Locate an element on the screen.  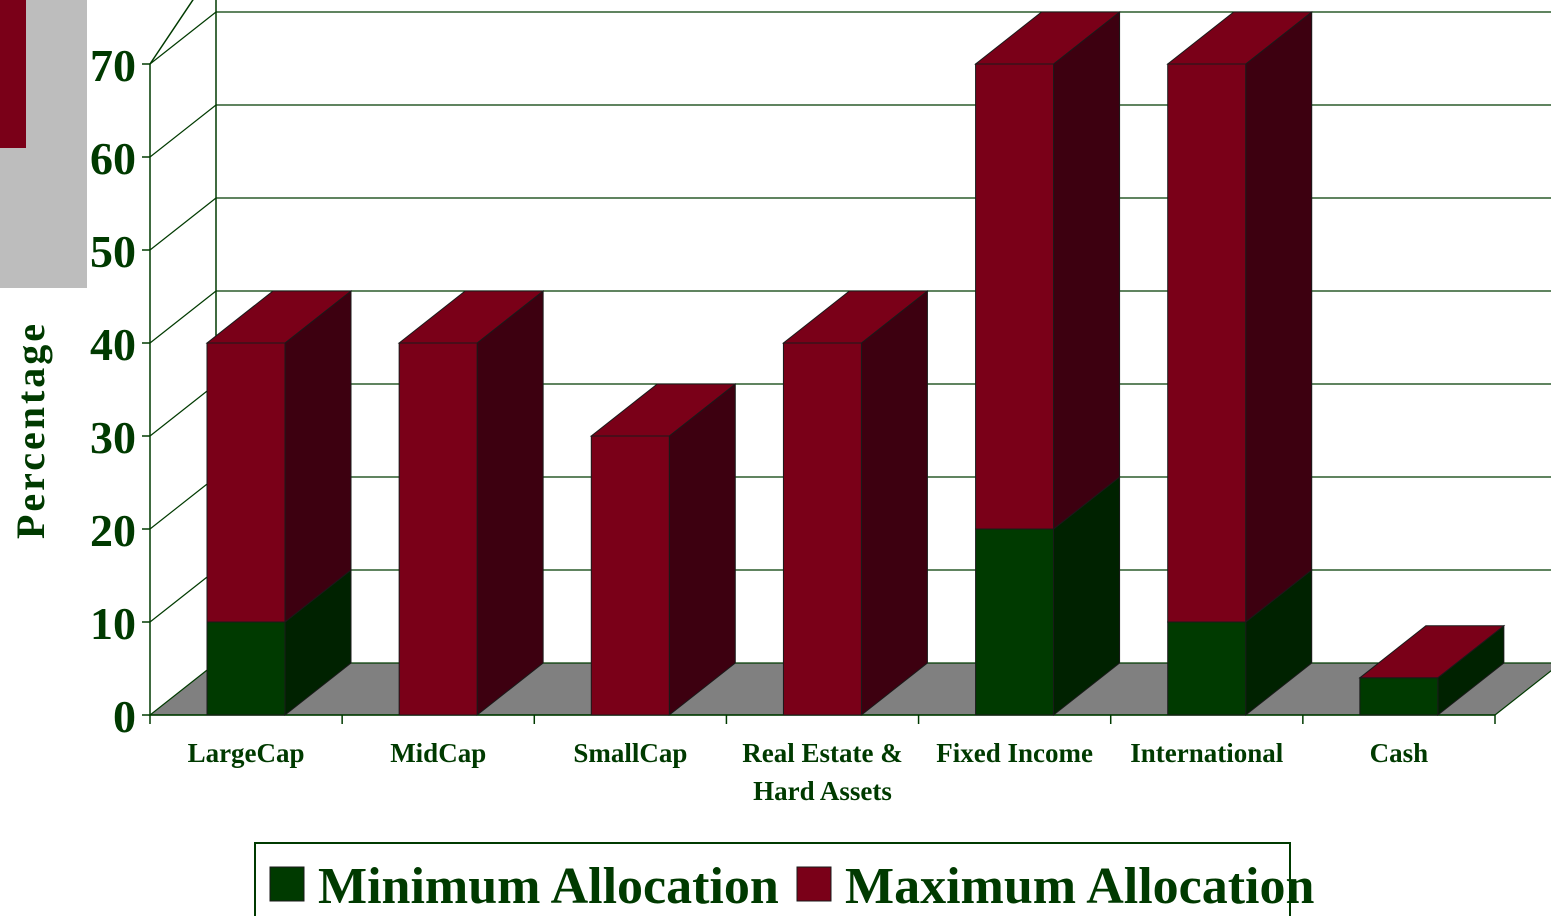
bar-max-largecap-front is located at coordinates (246, 482).